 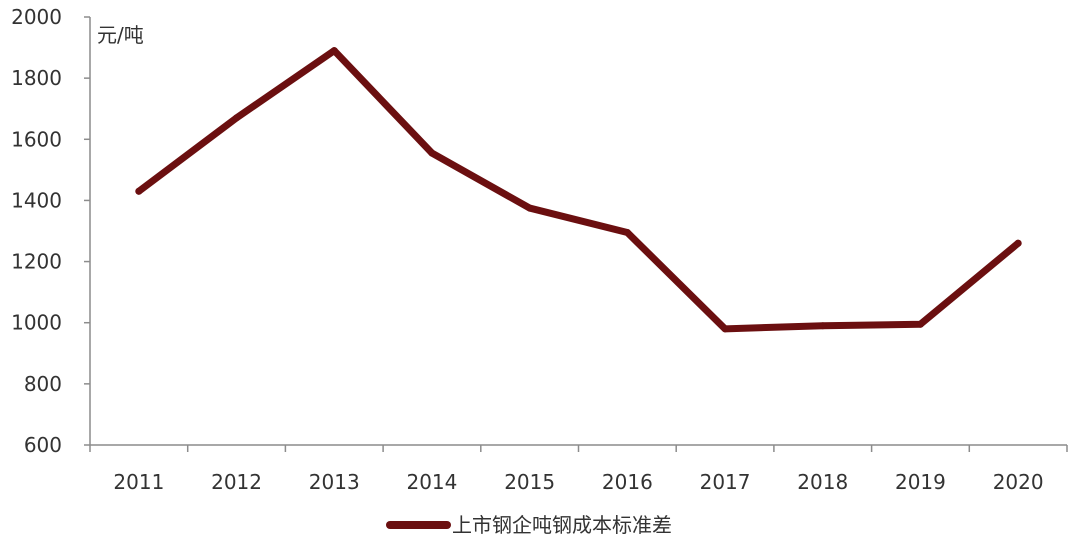 I want to click on y-tick-label: 2000, so click(x=36, y=17).